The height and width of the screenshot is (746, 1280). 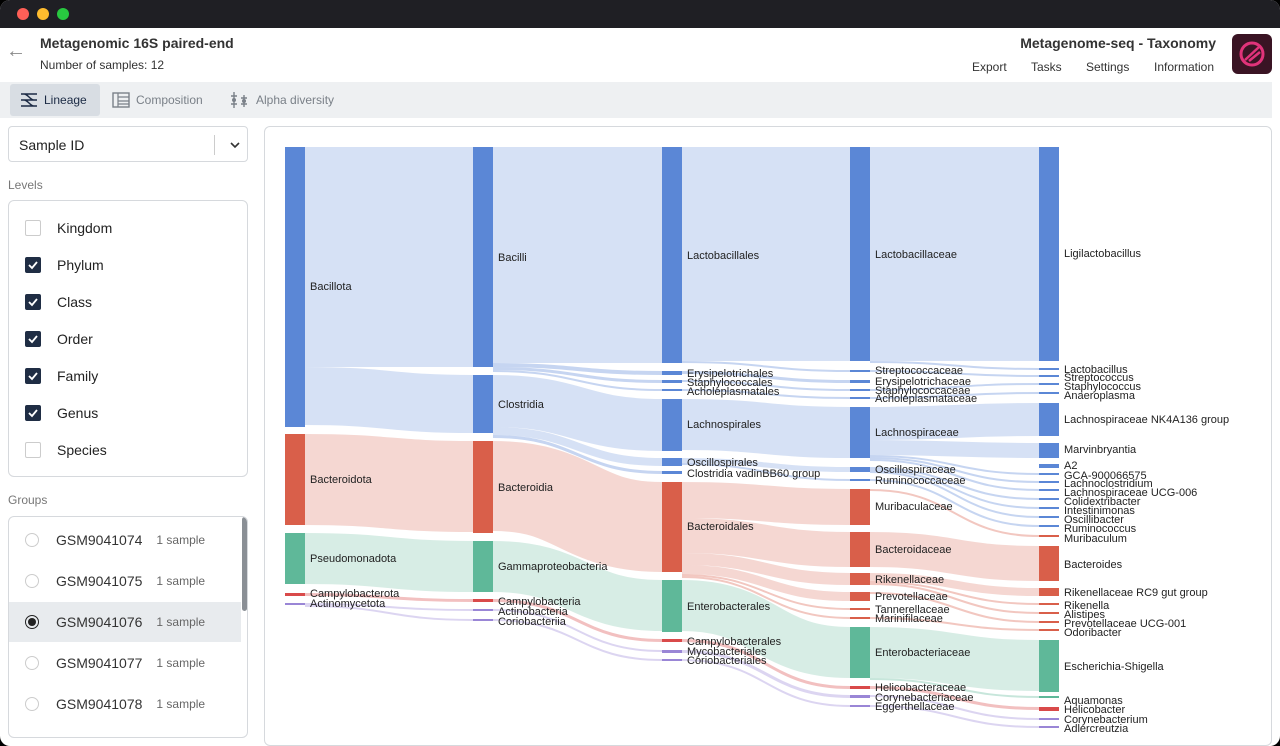 What do you see at coordinates (66, 450) in the screenshot?
I see `level-species: Species` at bounding box center [66, 450].